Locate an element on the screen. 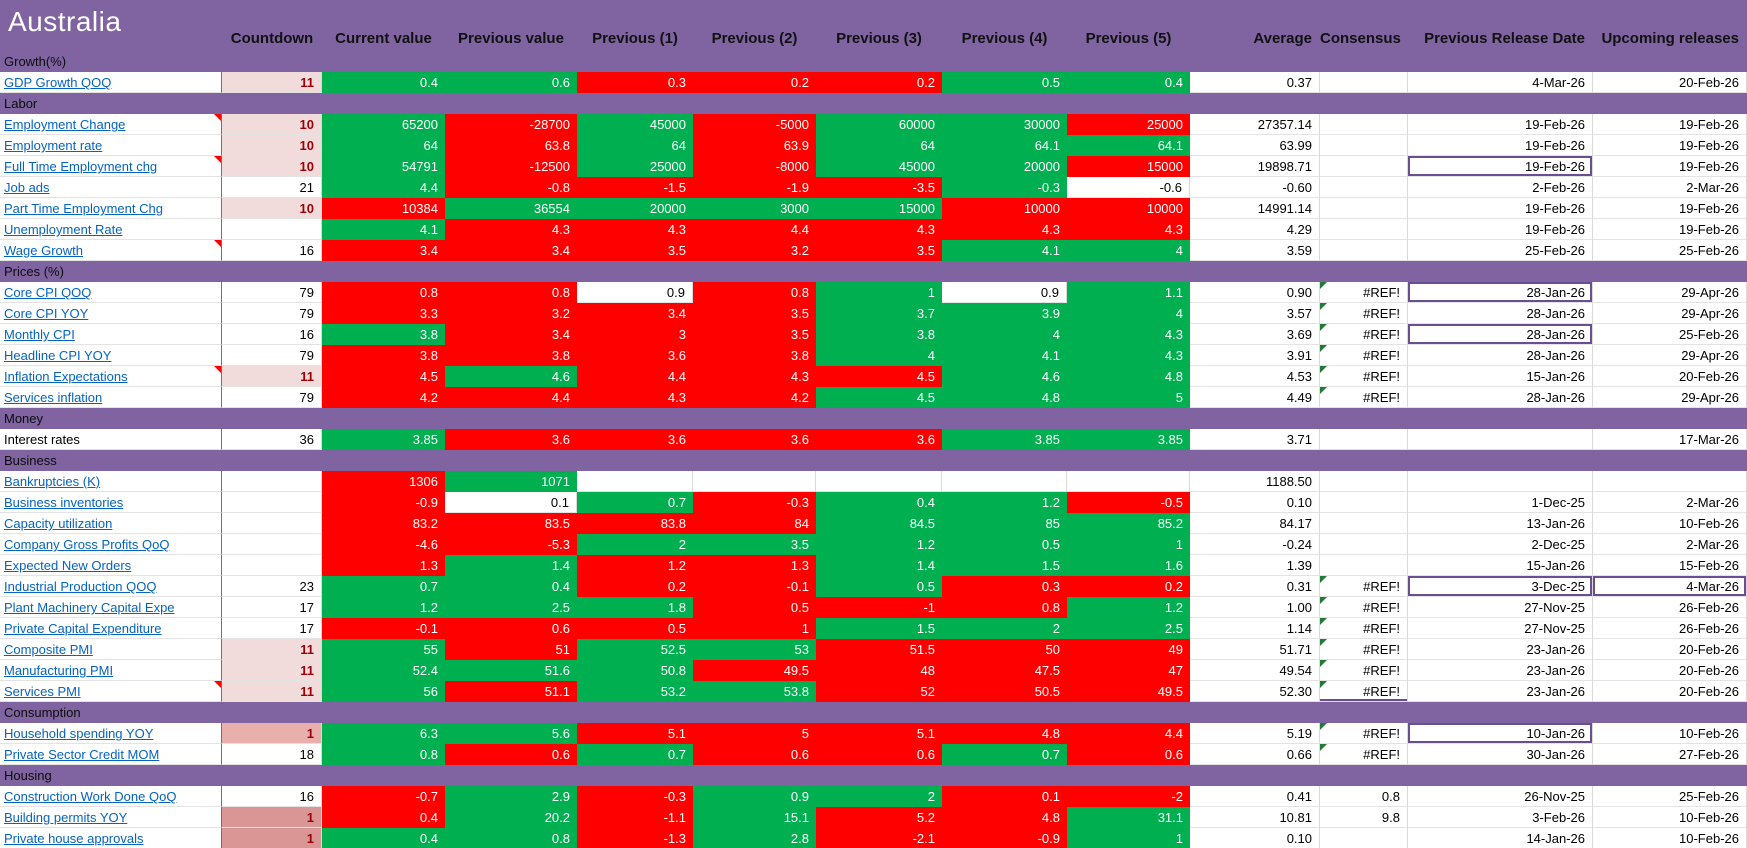  indicator-name-cell: Headline CPI YOY is located at coordinates (111, 355).